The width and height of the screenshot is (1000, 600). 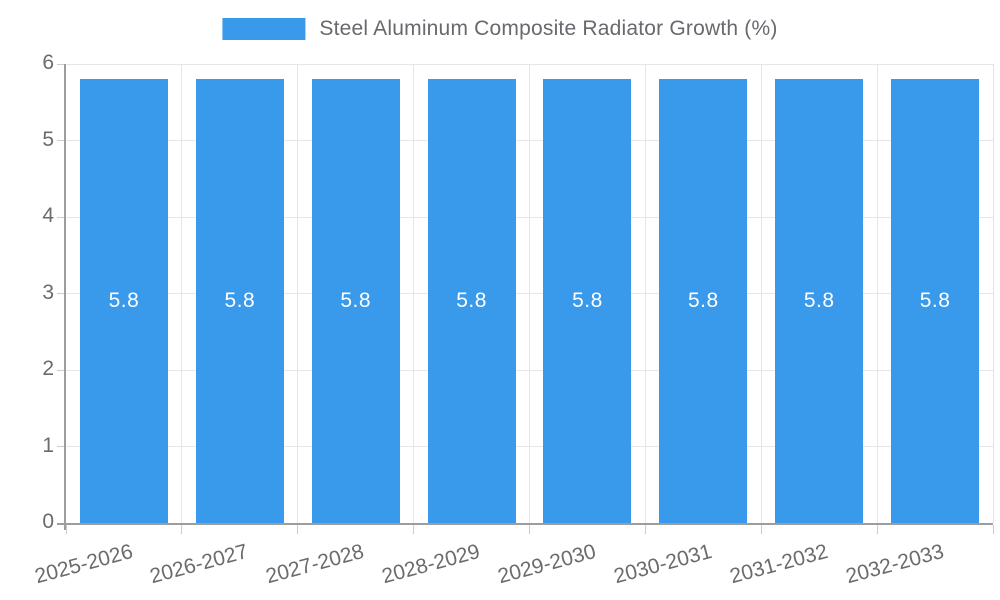 I want to click on y-tick-label: 5, so click(x=48, y=139).